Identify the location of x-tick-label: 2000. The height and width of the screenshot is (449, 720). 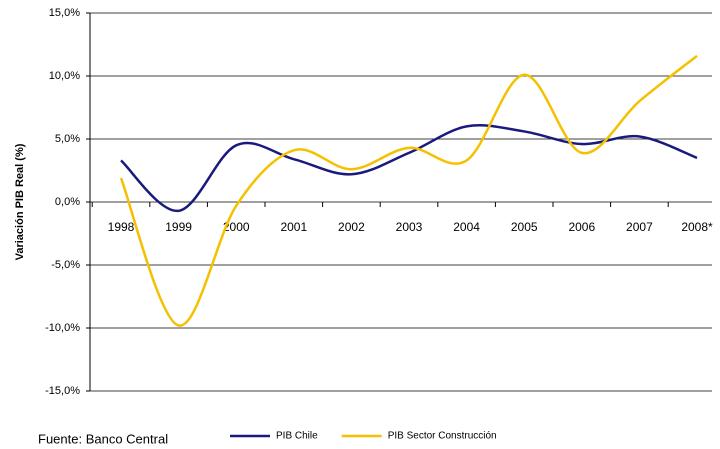
(236, 227).